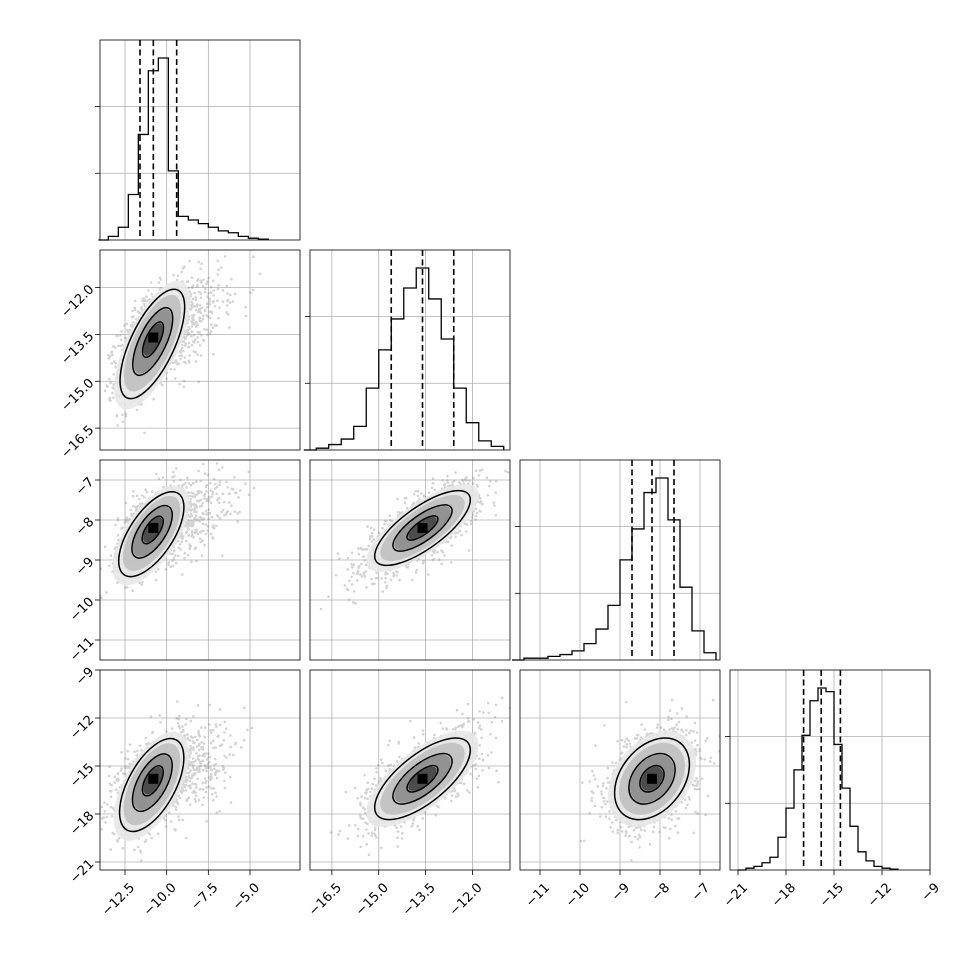  Describe the element at coordinates (372, 899) in the screenshot. I see `xtick-label-col1-1: −15.0` at that location.